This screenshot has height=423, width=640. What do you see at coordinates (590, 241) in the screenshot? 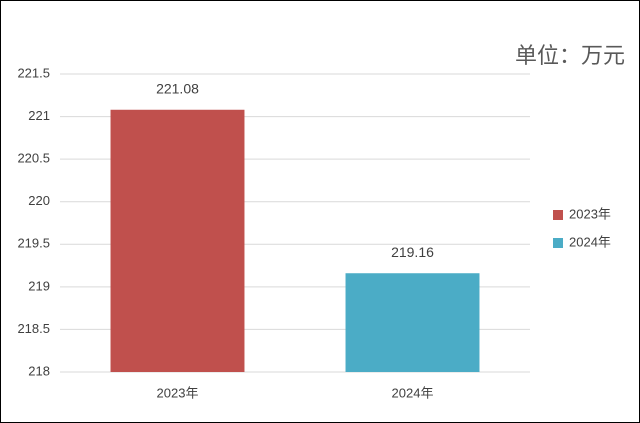
I see `legend-label: 2024年` at bounding box center [590, 241].